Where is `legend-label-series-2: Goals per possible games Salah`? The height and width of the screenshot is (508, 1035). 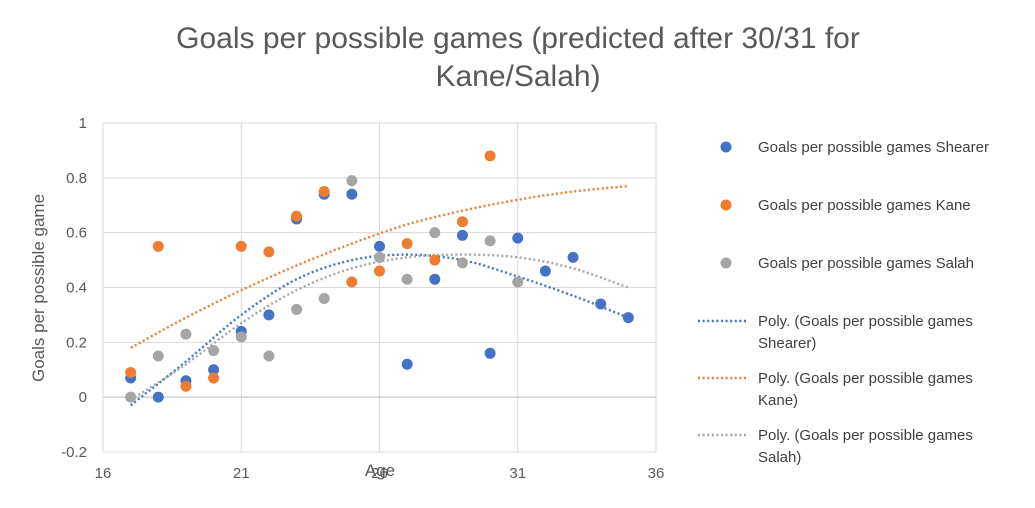
legend-label-series-2: Goals per possible games Salah is located at coordinates (866, 263).